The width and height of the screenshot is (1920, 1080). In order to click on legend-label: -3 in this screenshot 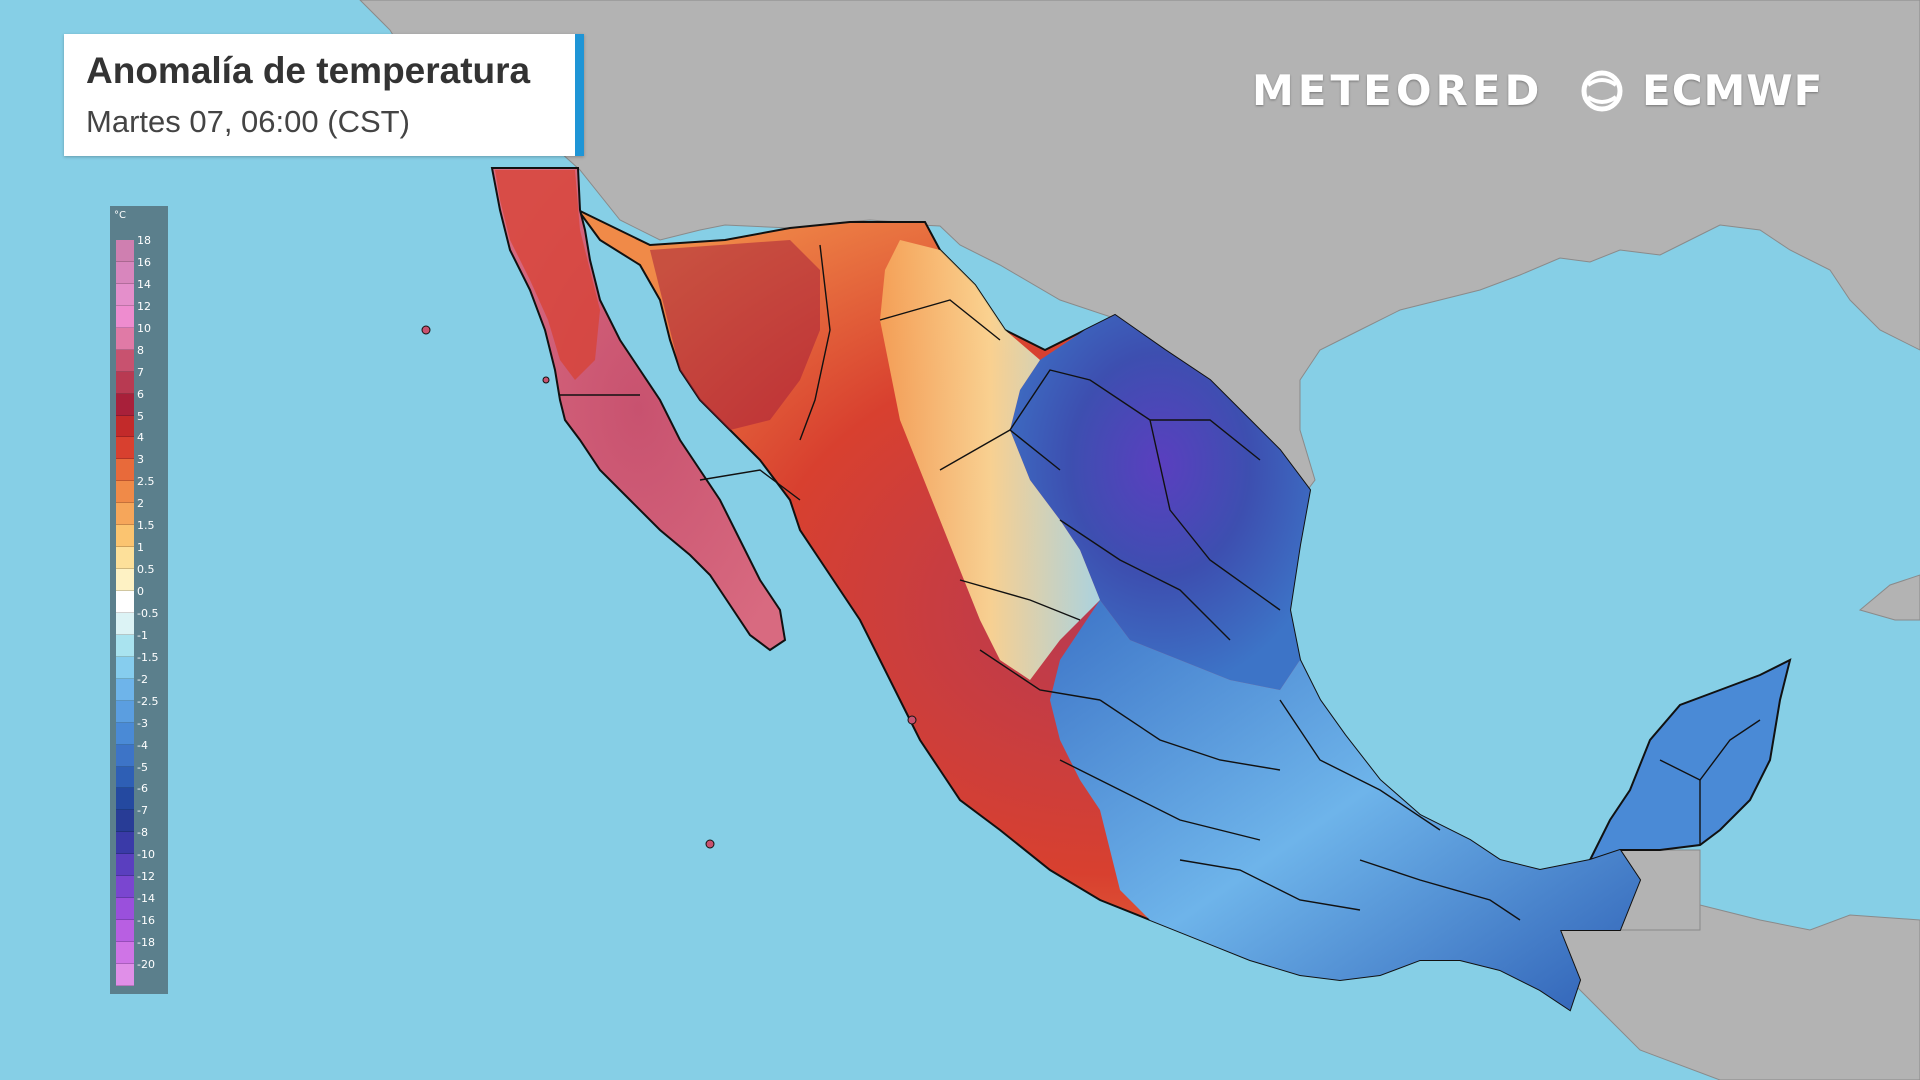, I will do `click(142, 723)`.